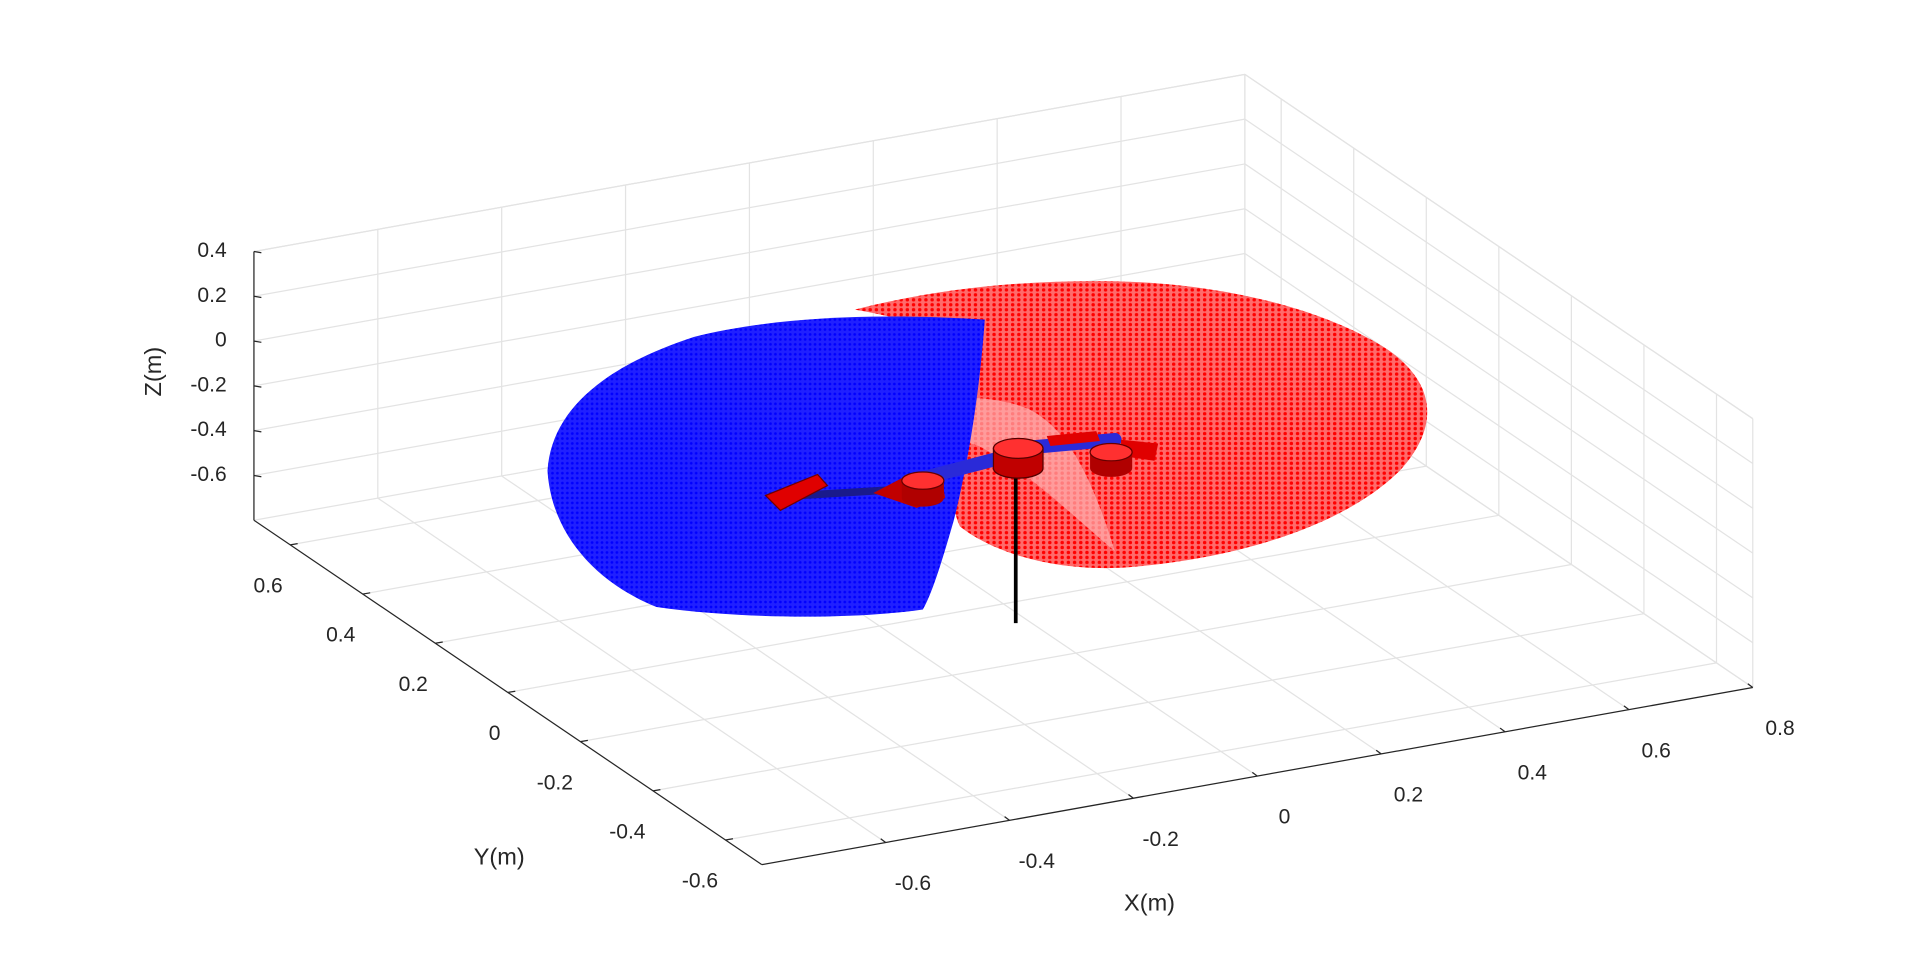 Image resolution: width=1920 pixels, height=962 pixels. What do you see at coordinates (796, 492) in the screenshot?
I see `robot-gripper` at bounding box center [796, 492].